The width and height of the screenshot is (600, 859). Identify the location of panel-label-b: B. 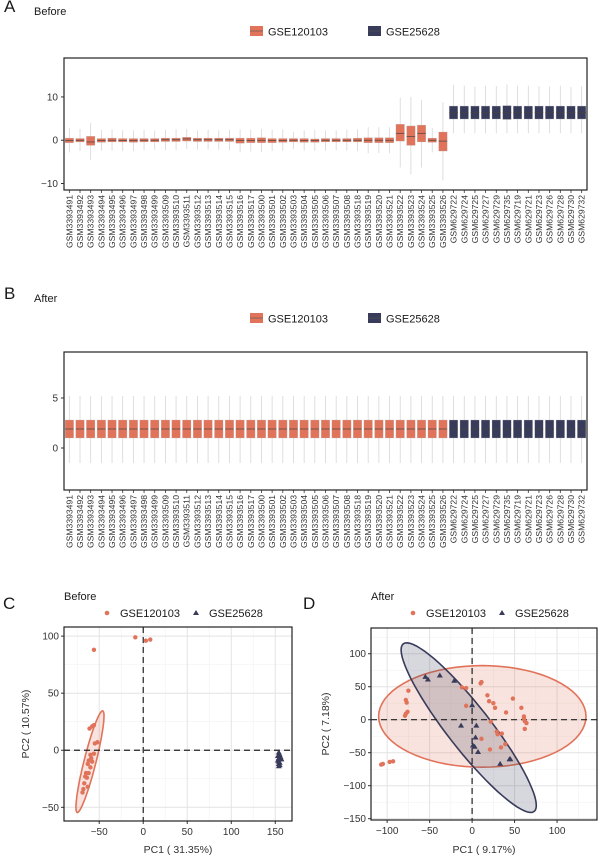
(9, 293).